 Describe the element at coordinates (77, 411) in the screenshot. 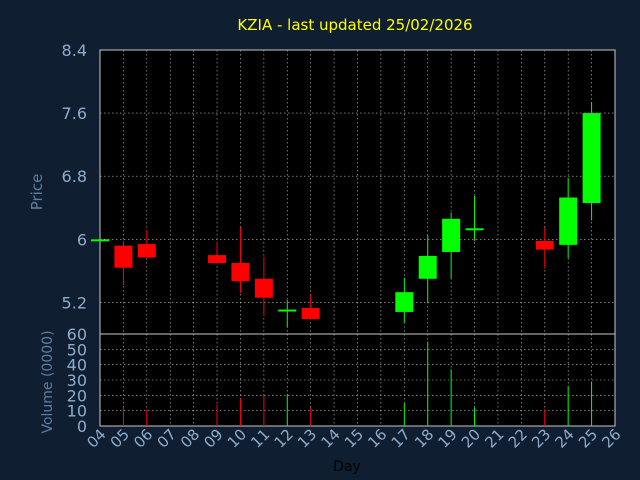

I see `volume-tick-label: 10` at that location.